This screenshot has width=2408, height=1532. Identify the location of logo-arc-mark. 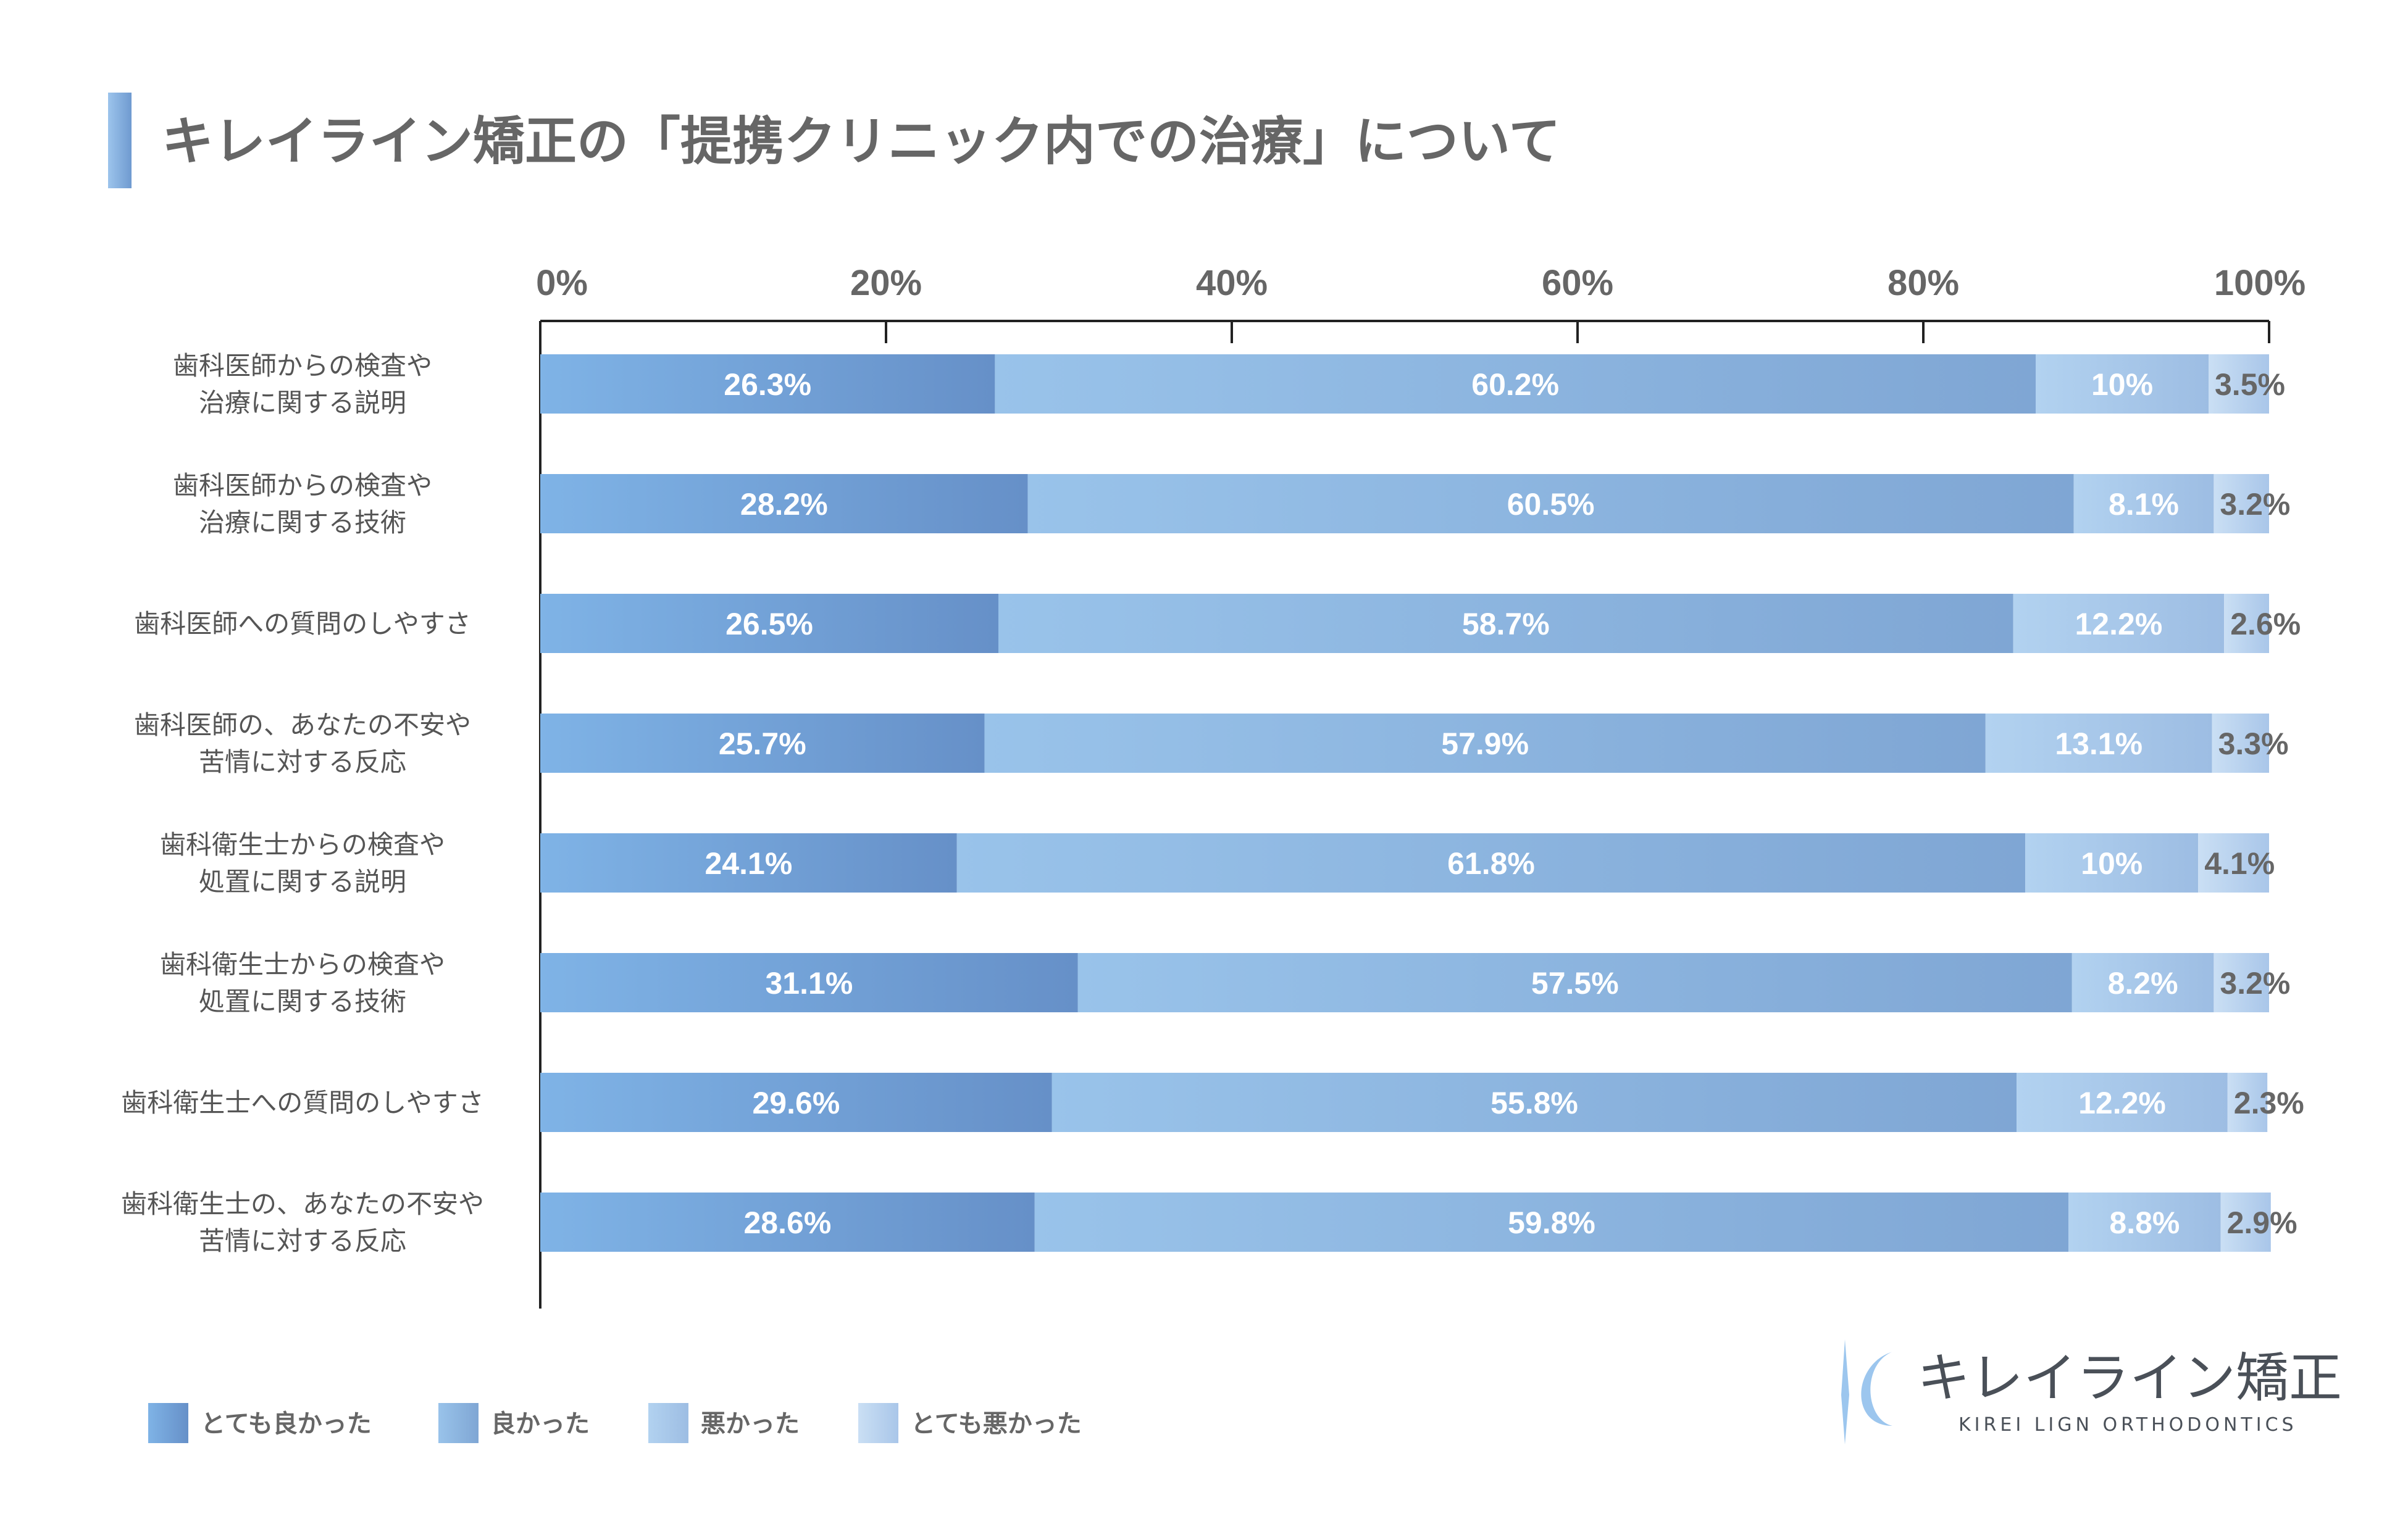
(1876, 1389).